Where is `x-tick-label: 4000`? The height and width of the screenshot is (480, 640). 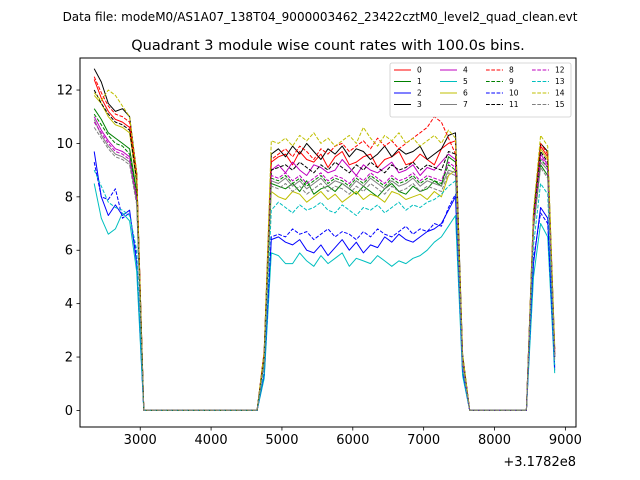 x-tick-label: 4000 is located at coordinates (211, 440).